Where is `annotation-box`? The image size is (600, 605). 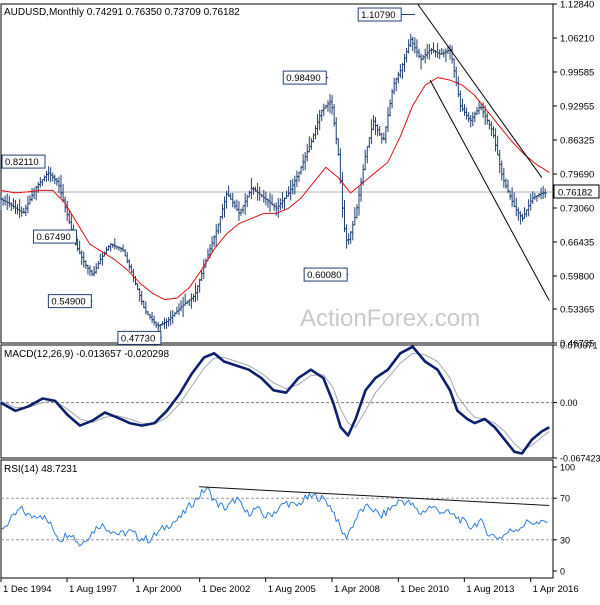 annotation-box is located at coordinates (325, 274).